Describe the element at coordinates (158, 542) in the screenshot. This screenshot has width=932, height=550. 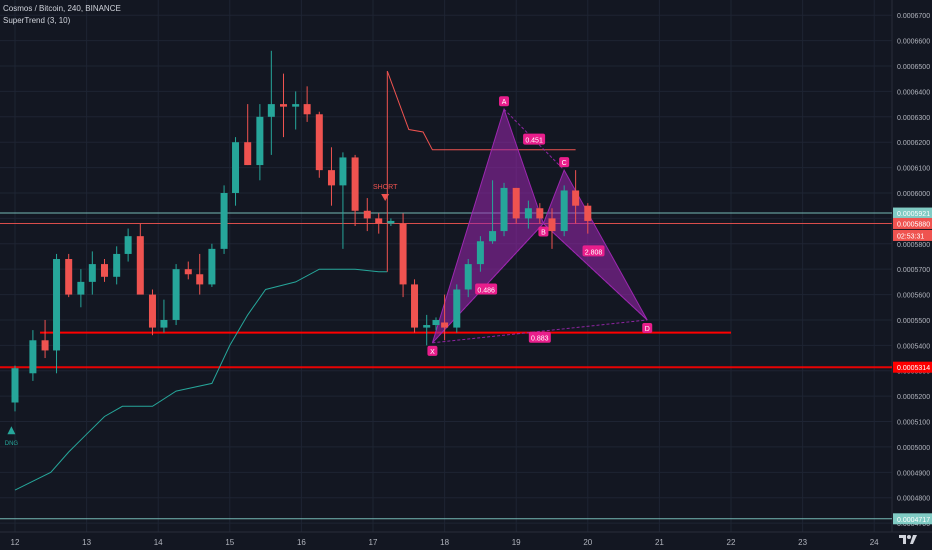
I see `time-tick-label: 14` at that location.